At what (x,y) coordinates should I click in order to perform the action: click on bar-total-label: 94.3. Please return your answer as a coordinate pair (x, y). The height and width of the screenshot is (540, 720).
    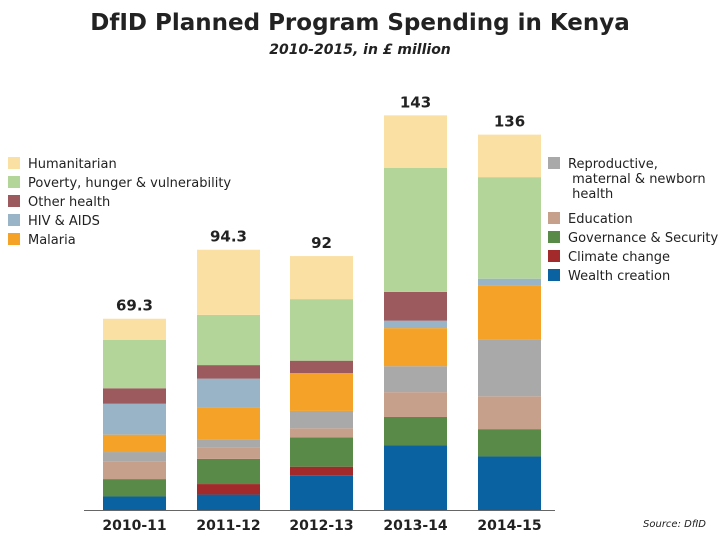
    Looking at the image, I should click on (228, 237).